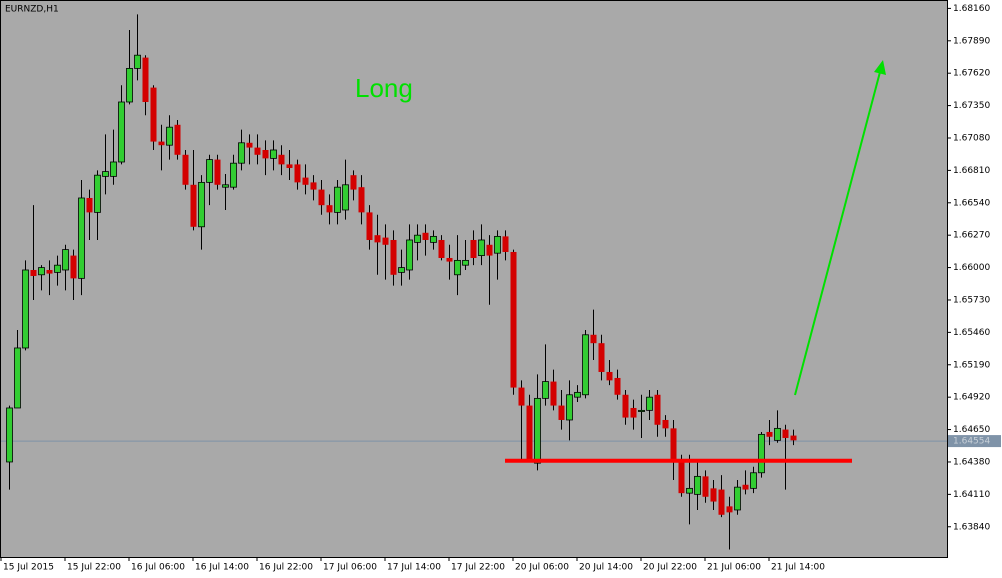 Image resolution: width=1002 pixels, height=578 pixels. I want to click on annotation-arrow, so click(840, 228).